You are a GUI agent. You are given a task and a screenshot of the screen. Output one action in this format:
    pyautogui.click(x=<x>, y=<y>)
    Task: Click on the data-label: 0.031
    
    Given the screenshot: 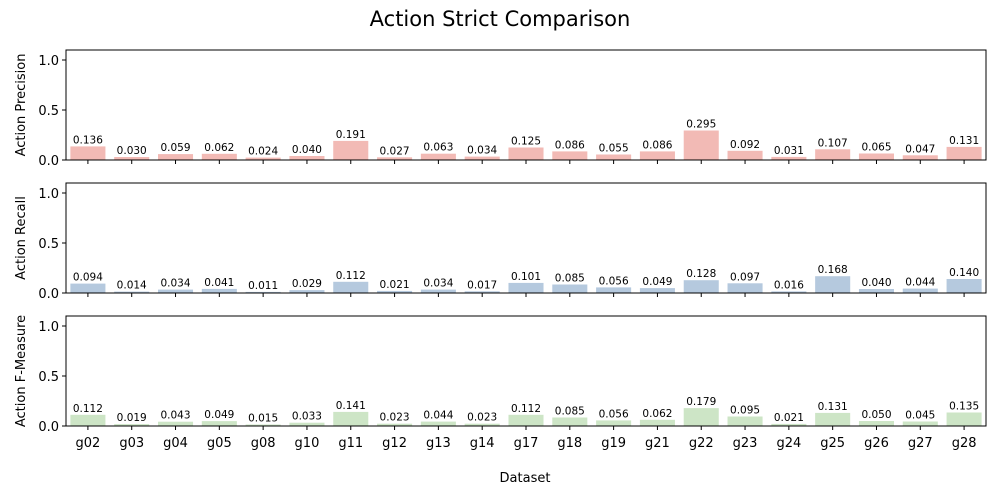 What is the action you would take?
    pyautogui.click(x=789, y=151)
    